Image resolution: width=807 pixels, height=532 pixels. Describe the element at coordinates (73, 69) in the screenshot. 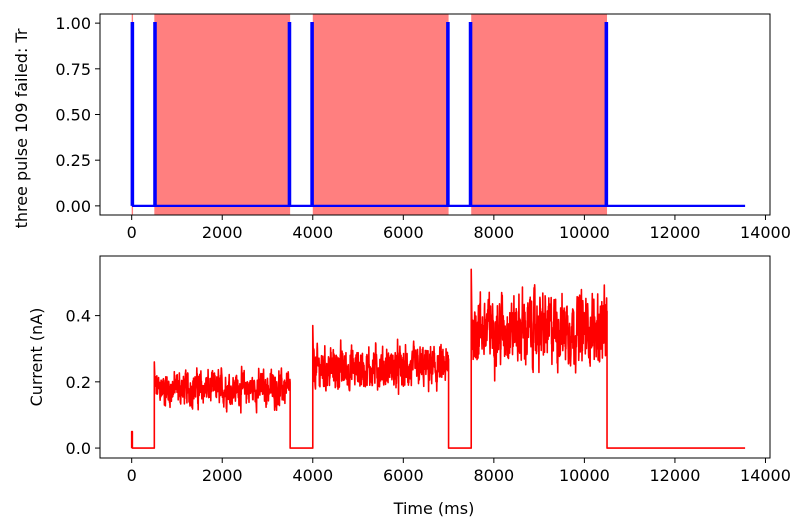

I see `y-tick-label: 0.75` at that location.